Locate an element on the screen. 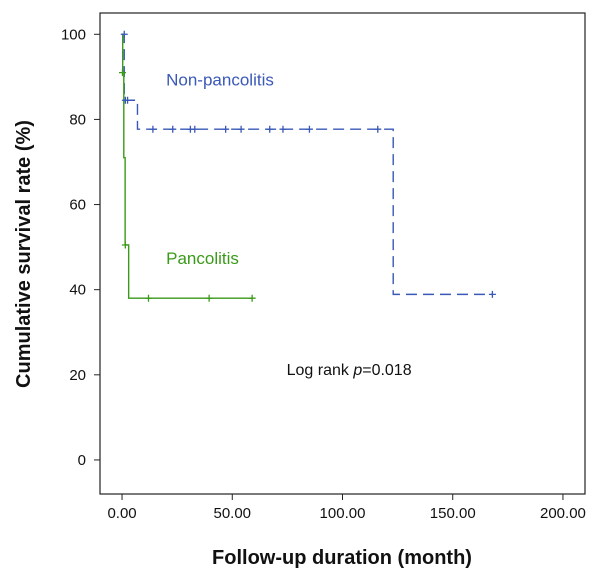 The image size is (590, 574). pancolitis-line is located at coordinates (187, 166).